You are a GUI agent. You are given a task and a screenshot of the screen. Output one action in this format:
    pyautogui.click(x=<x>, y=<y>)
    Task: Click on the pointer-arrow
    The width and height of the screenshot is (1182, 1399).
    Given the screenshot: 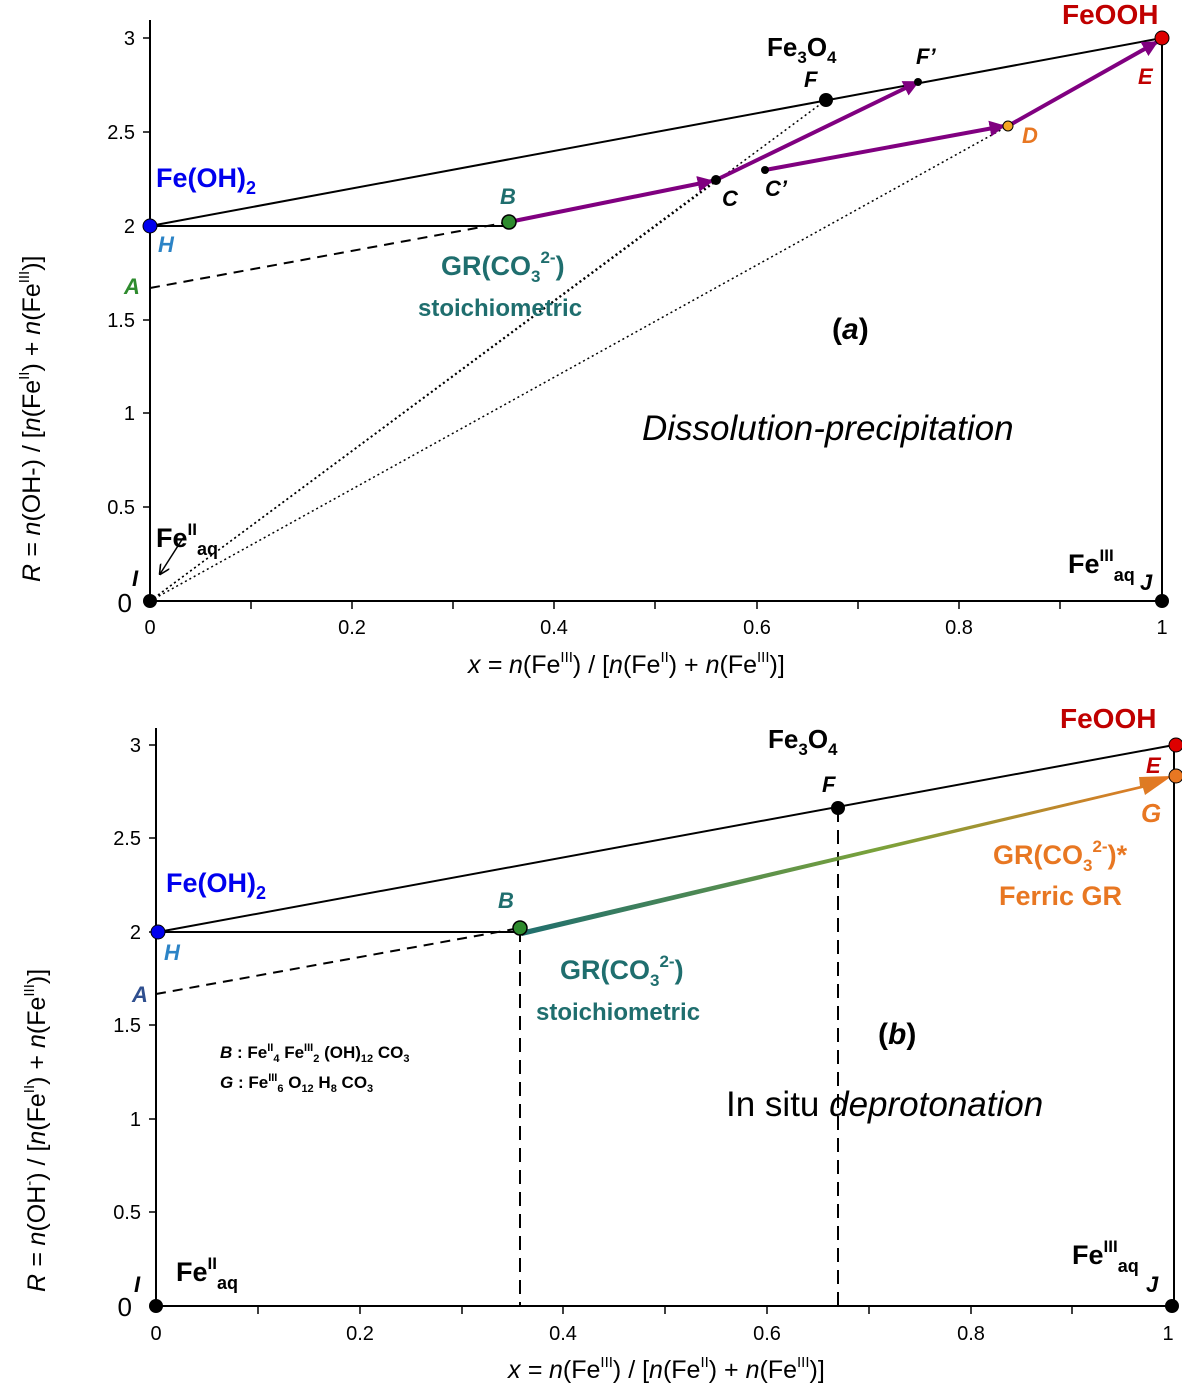 What is the action you would take?
    pyautogui.click(x=172, y=555)
    